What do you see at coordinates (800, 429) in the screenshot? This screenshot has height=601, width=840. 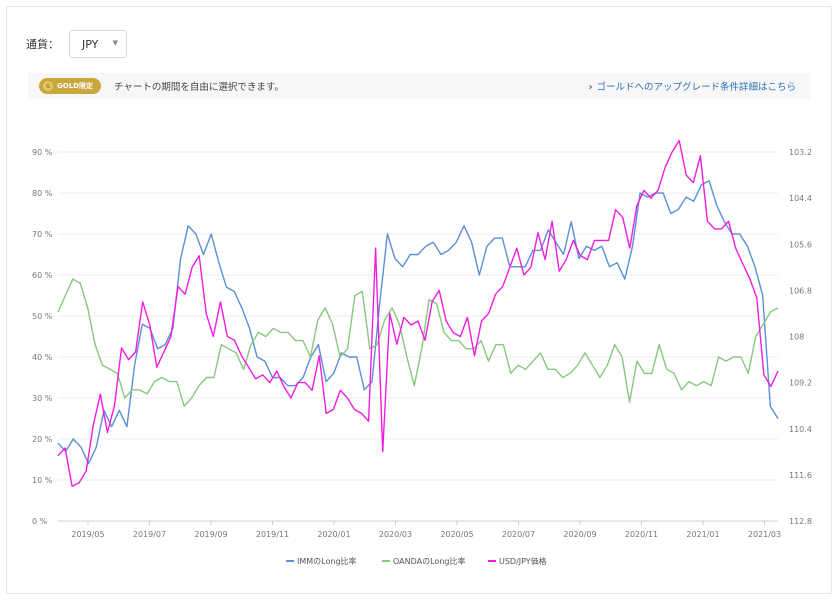 I see `y-right-tick-label: 110.4` at bounding box center [800, 429].